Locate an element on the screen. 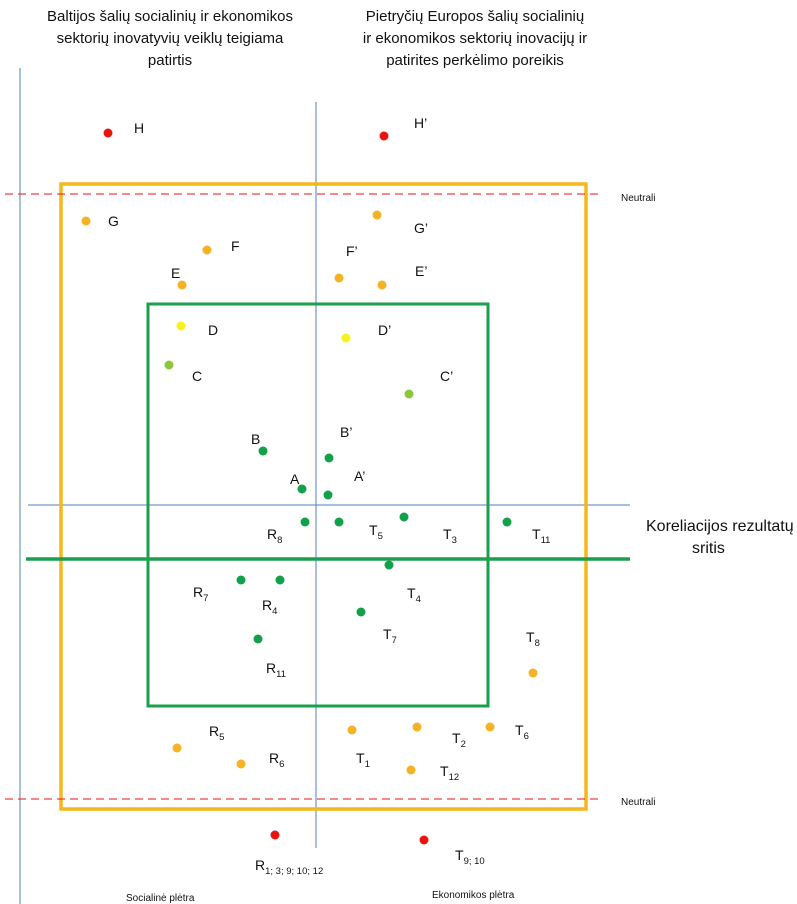 The image size is (797, 904). point-label-main: H is located at coordinates (139, 128).